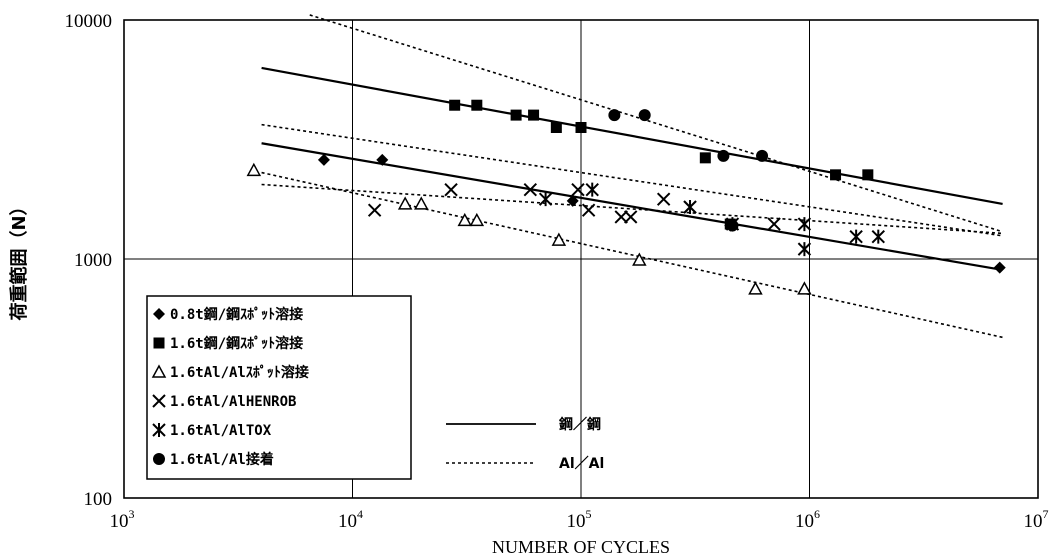 This screenshot has height=557, width=1052. I want to click on legend-marker-square, so click(159, 343).